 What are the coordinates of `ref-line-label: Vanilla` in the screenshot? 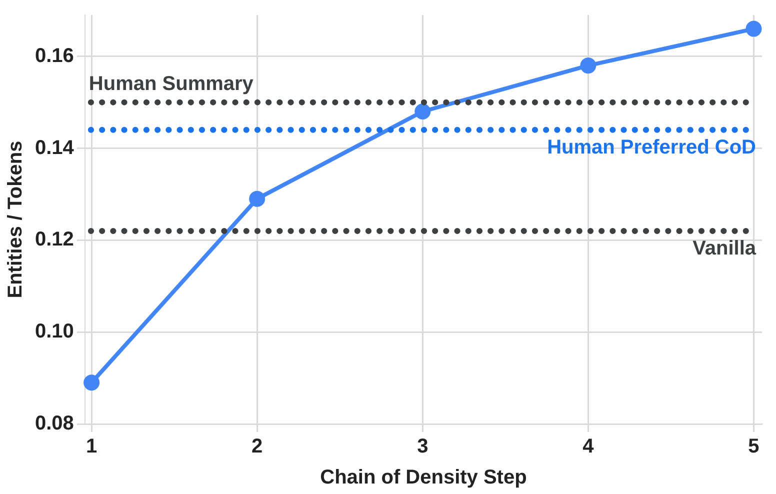 It's located at (724, 249).